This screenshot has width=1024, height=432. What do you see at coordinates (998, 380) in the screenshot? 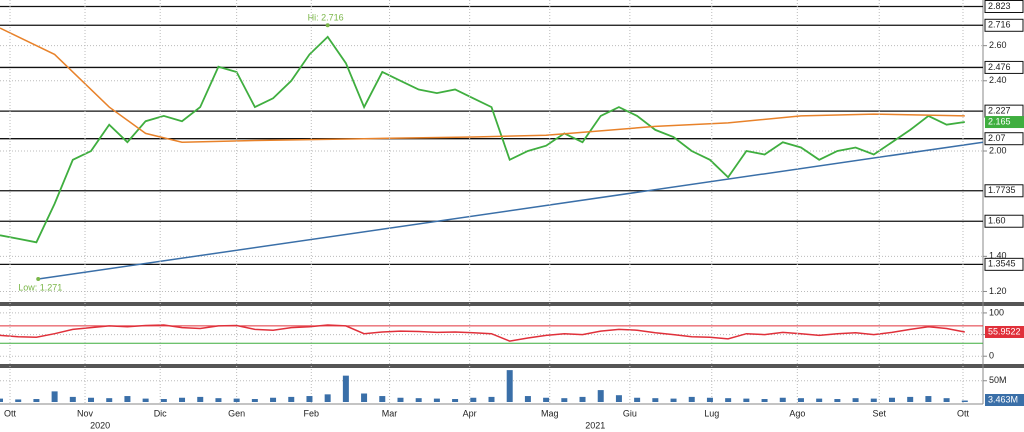
I see `y-tick-label: 50M` at bounding box center [998, 380].